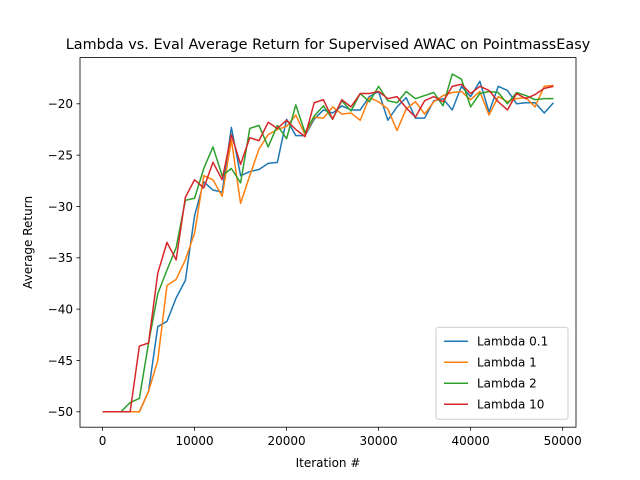 This screenshot has height=480, width=640. I want to click on x-tick-label: 30000, so click(379, 441).